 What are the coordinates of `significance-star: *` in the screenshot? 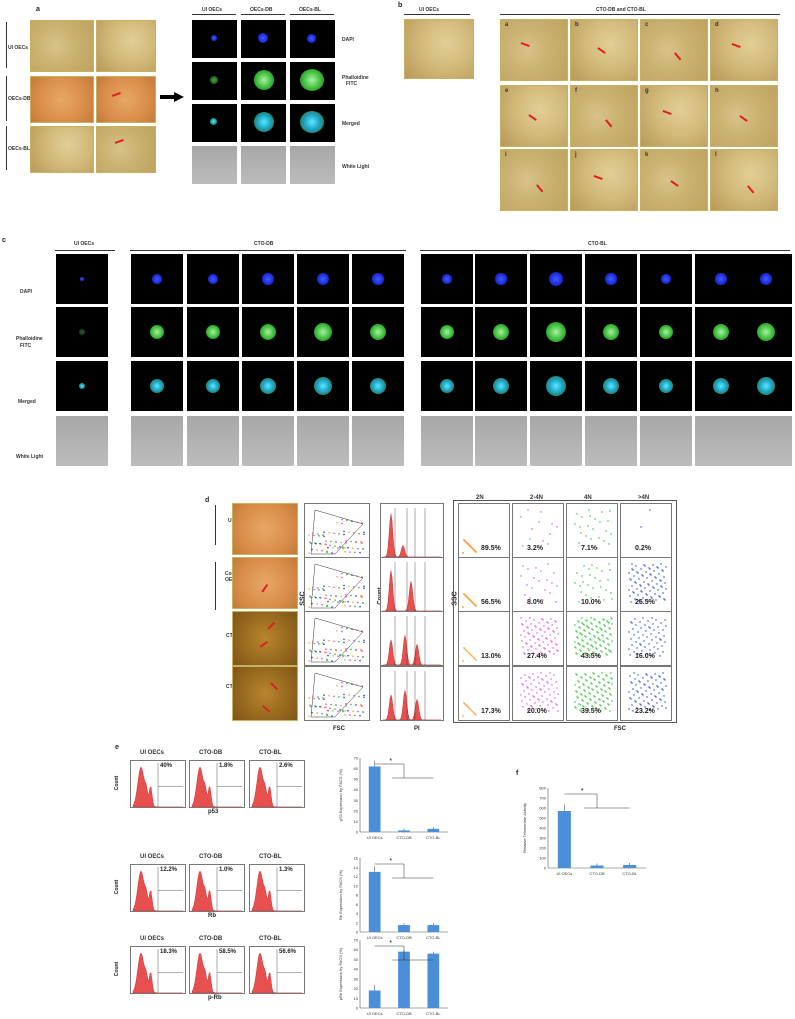 It's located at (390, 943).